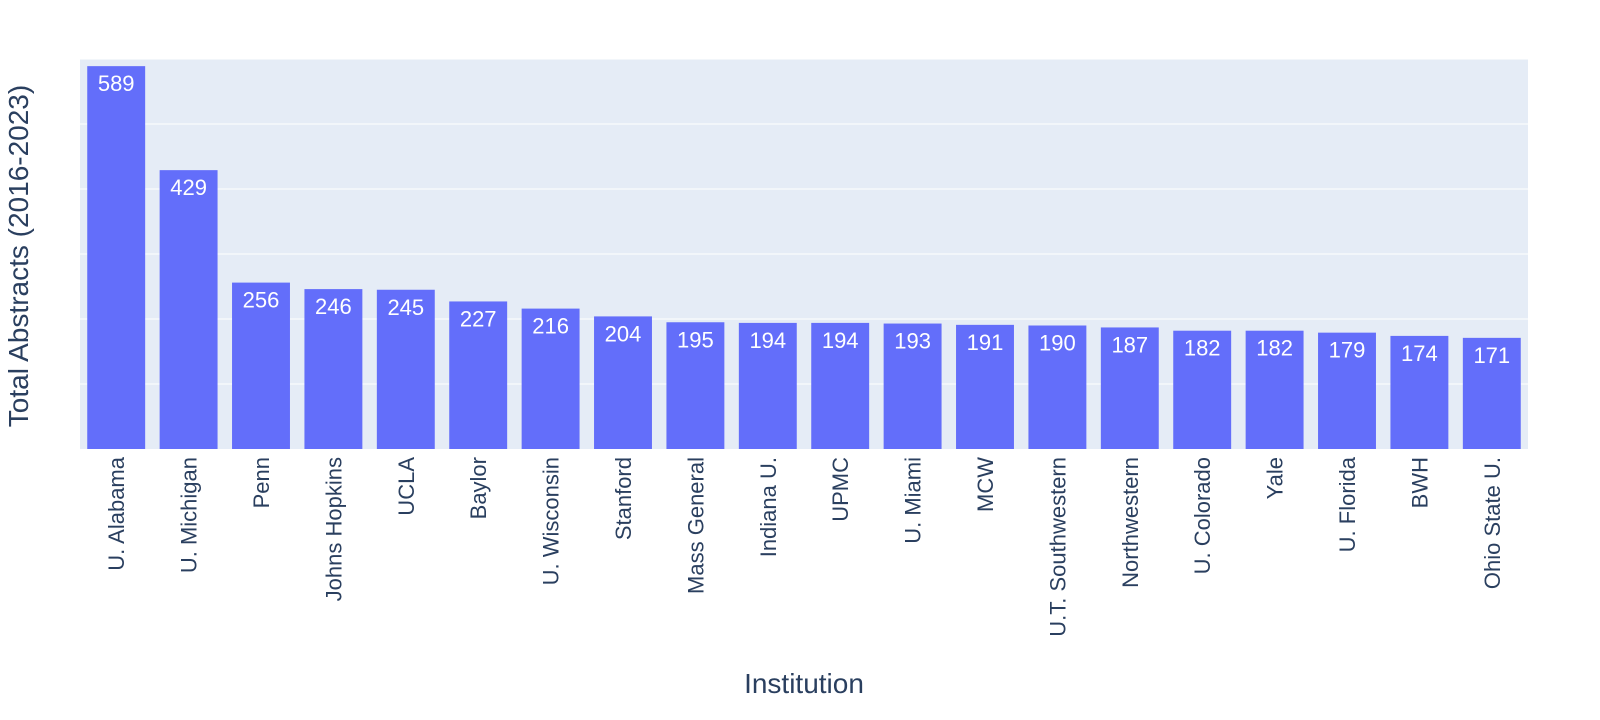  Describe the element at coordinates (623, 498) in the screenshot. I see `x-tick-label: Stanford` at that location.